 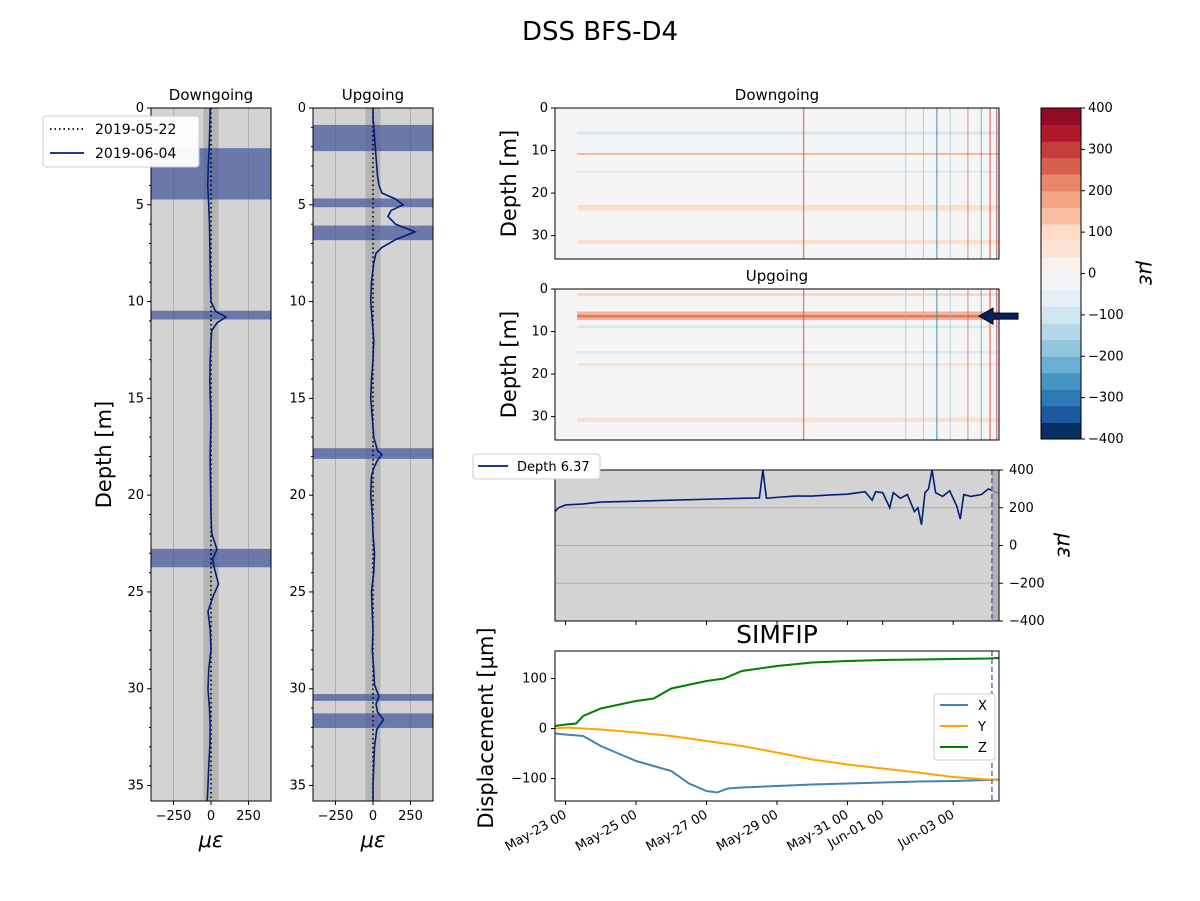 I want to click on colorbar-tick-label: −400, so click(x=1106, y=439).